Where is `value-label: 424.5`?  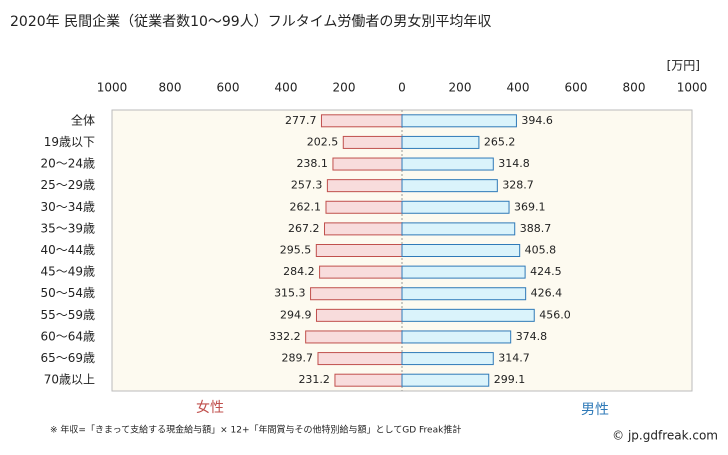
value-label: 424.5 is located at coordinates (546, 271).